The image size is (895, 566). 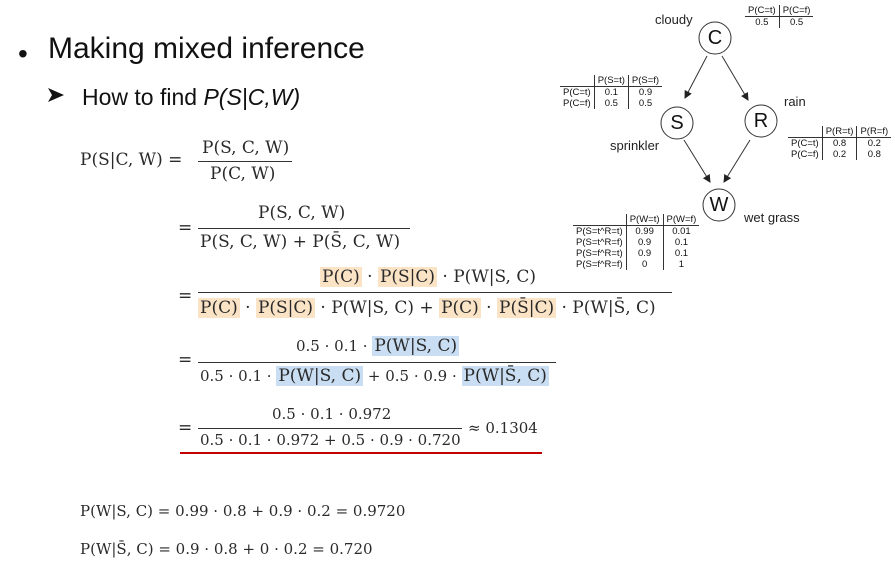 What do you see at coordinates (737, 161) in the screenshot?
I see `edge-r-w` at bounding box center [737, 161].